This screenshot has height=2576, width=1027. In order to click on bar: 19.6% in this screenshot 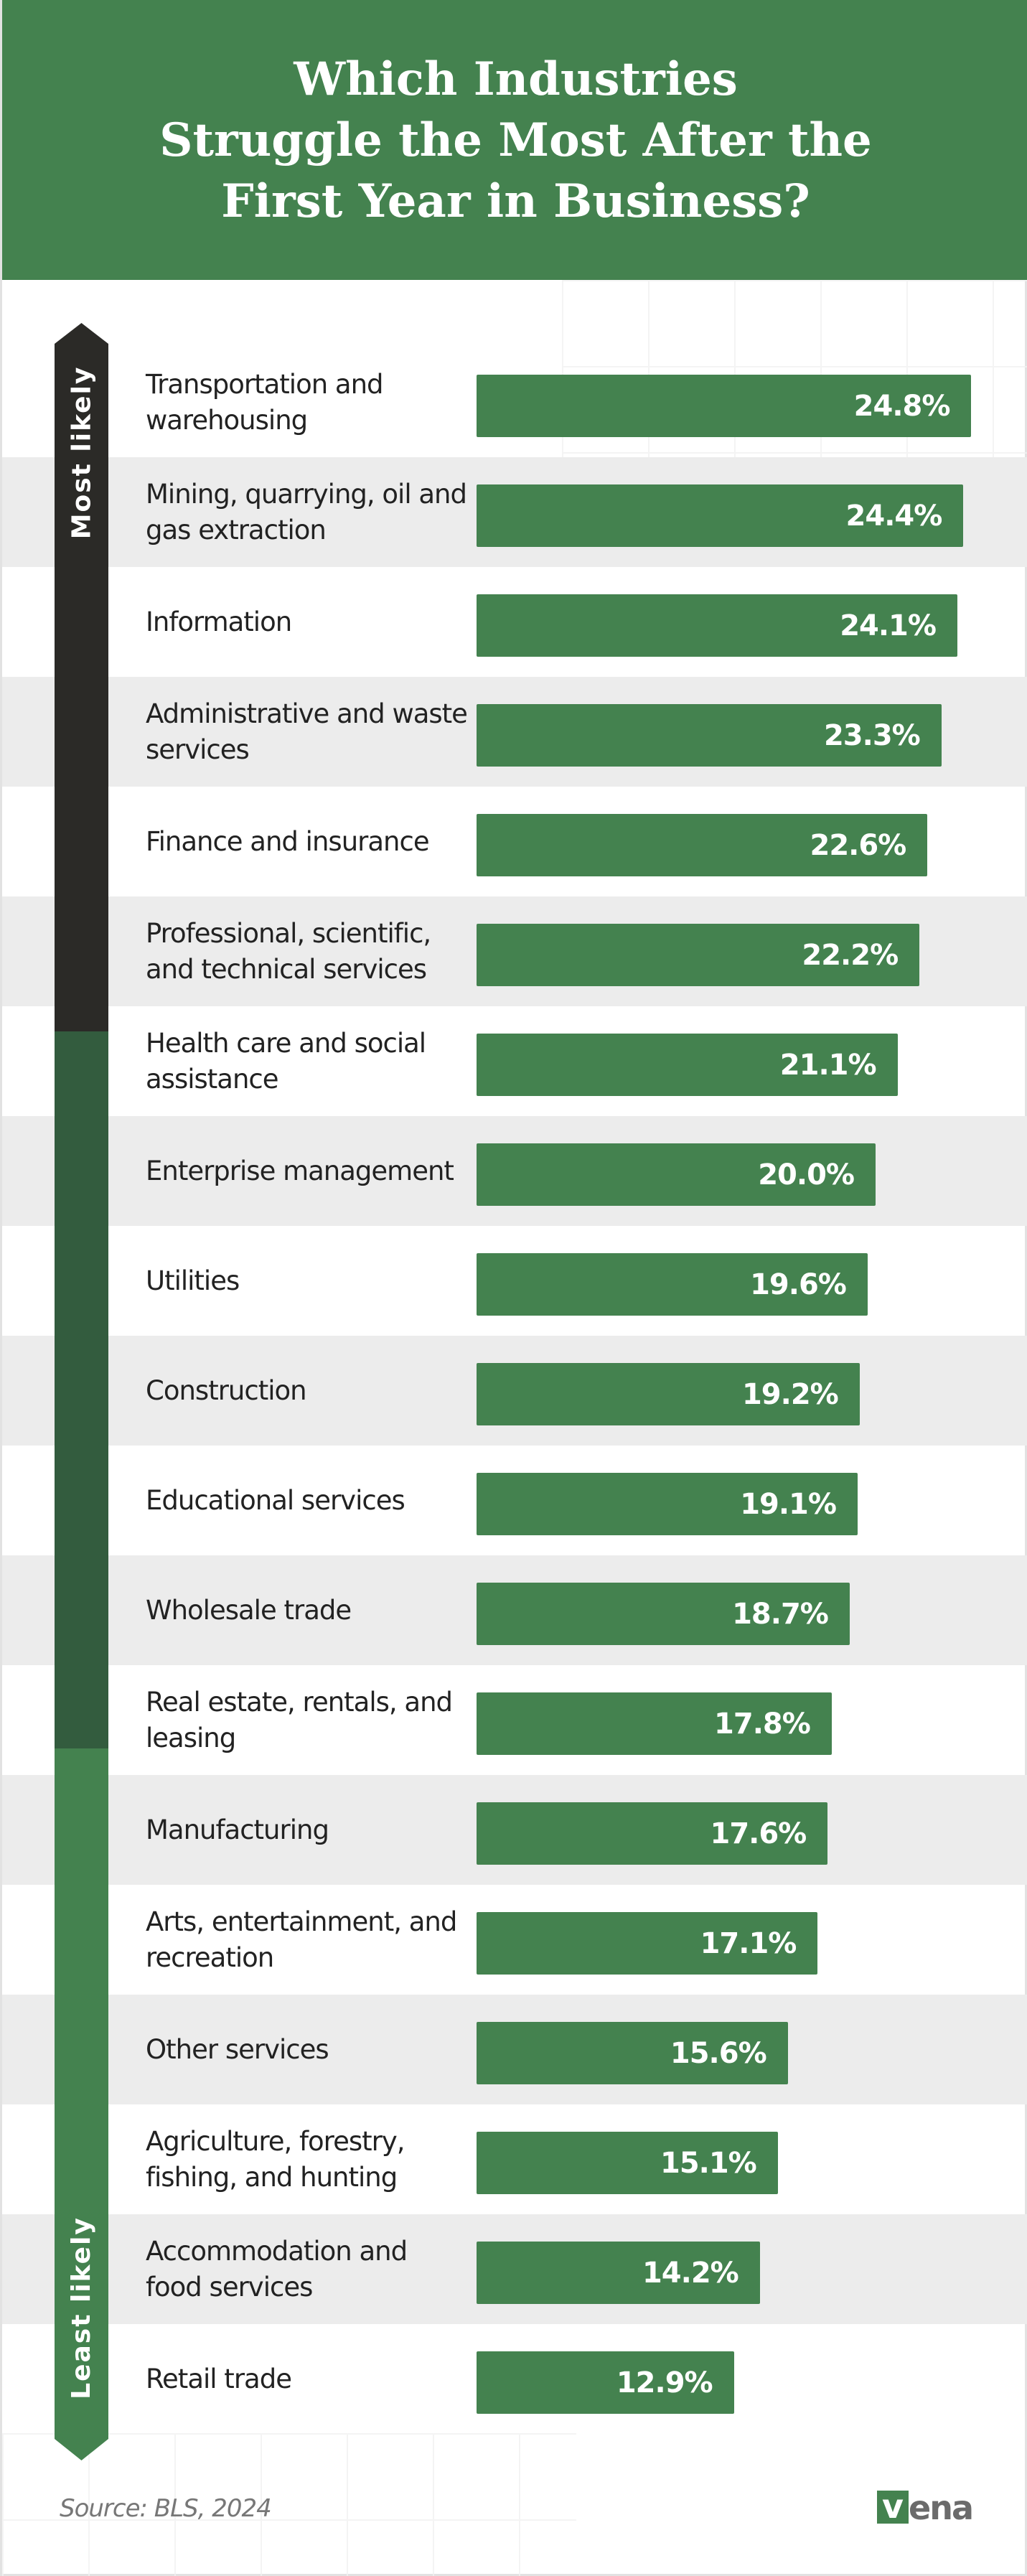, I will do `click(672, 1285)`.